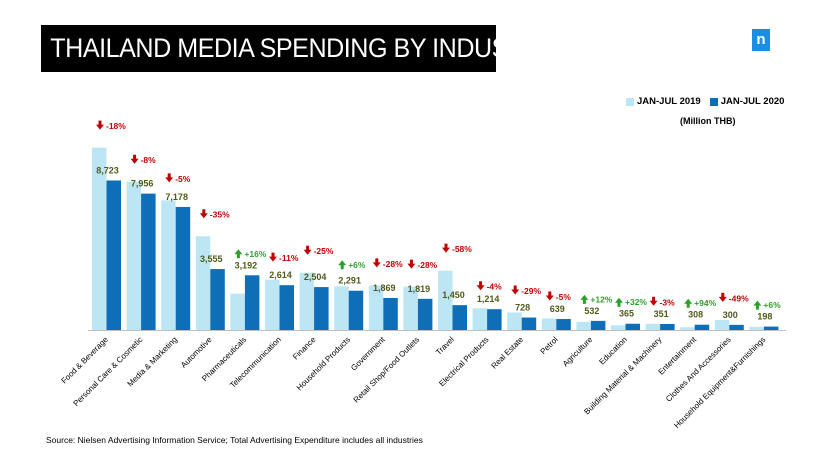 Image resolution: width=824 pixels, height=458 pixels. I want to click on change-label: -3%, so click(668, 302).